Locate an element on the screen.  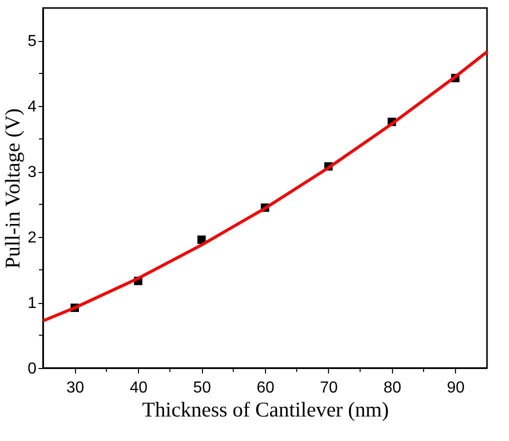
y-axis-title: Pull-in Voltage (V) is located at coordinates (12, 188).